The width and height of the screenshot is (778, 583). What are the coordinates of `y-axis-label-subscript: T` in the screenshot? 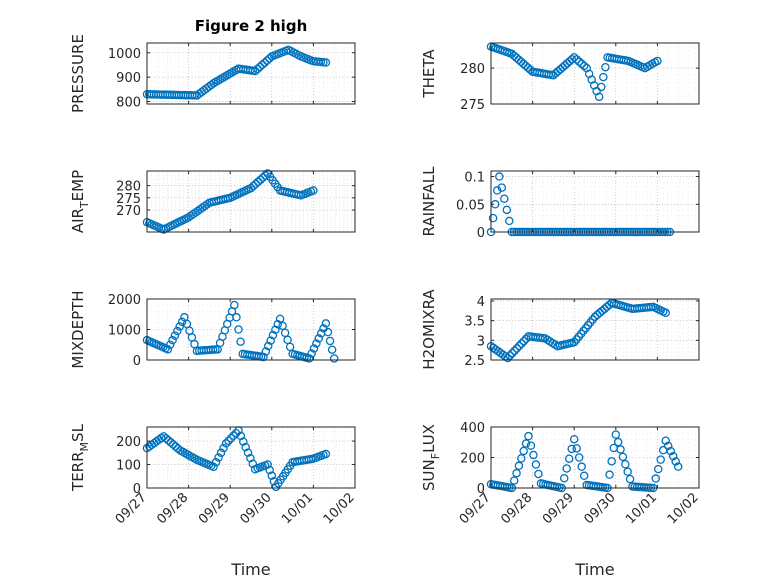 It's located at (84, 205).